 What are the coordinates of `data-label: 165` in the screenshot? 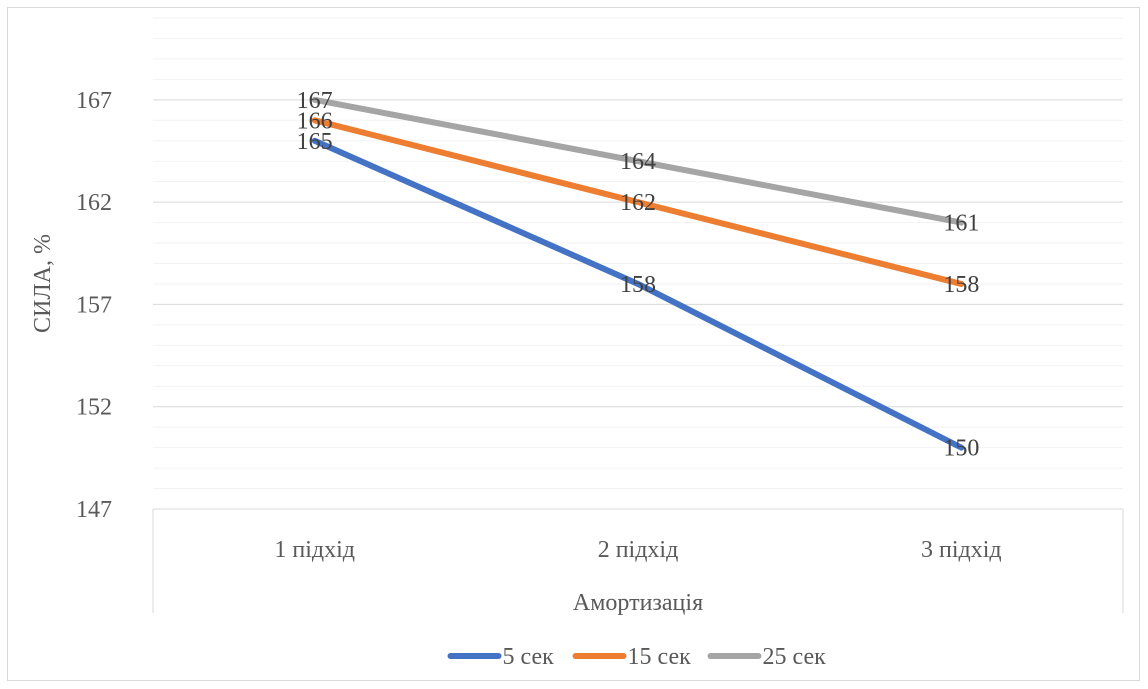 It's located at (315, 142).